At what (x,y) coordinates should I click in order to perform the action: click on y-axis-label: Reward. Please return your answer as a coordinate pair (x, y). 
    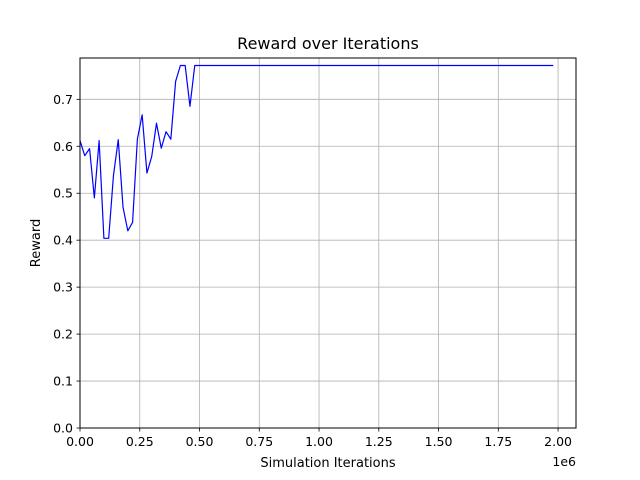
    Looking at the image, I should click on (36, 243).